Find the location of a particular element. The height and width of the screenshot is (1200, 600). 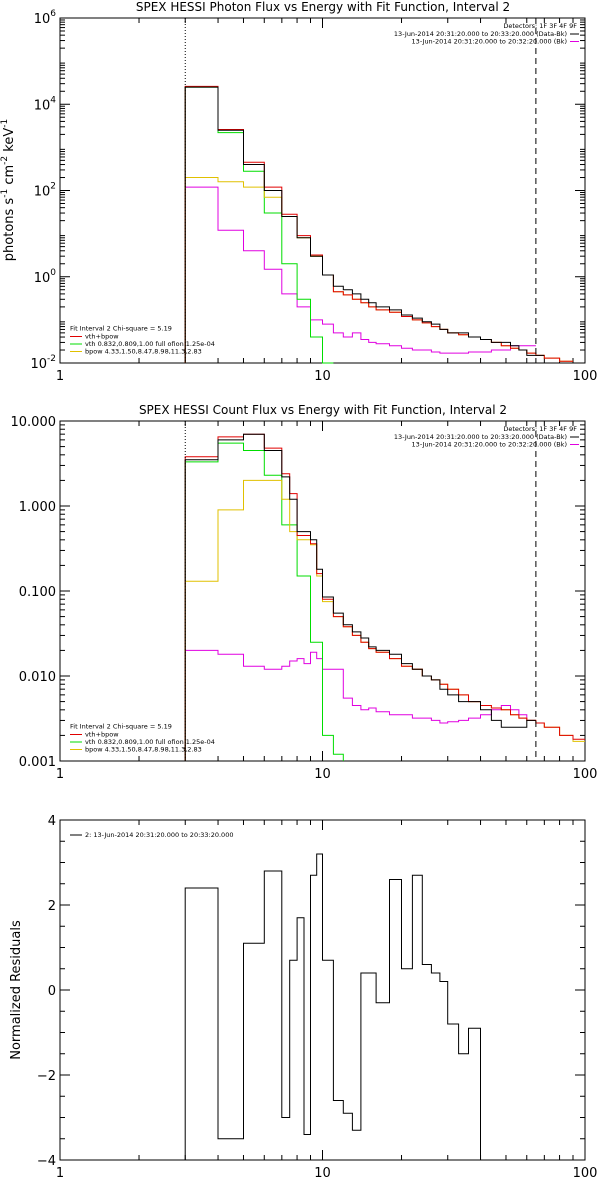

y-tick-label: 10² is located at coordinates (45, 191).